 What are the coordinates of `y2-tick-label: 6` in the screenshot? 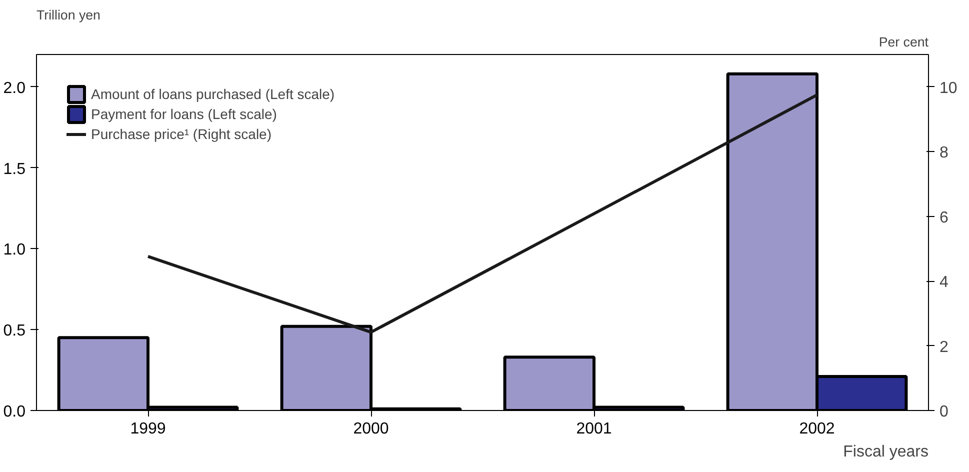 It's located at (944, 217).